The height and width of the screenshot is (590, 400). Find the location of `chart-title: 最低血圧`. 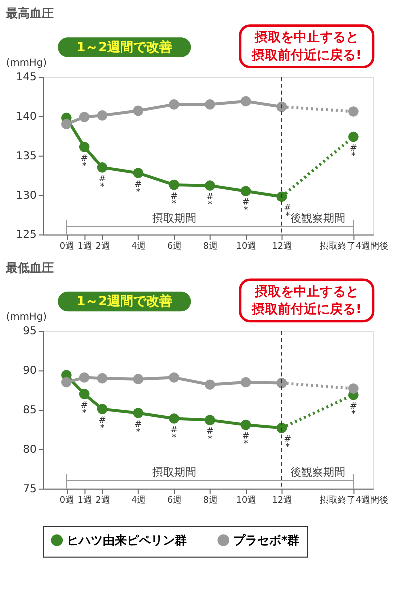

chart-title: 最低血圧 is located at coordinates (29, 267).